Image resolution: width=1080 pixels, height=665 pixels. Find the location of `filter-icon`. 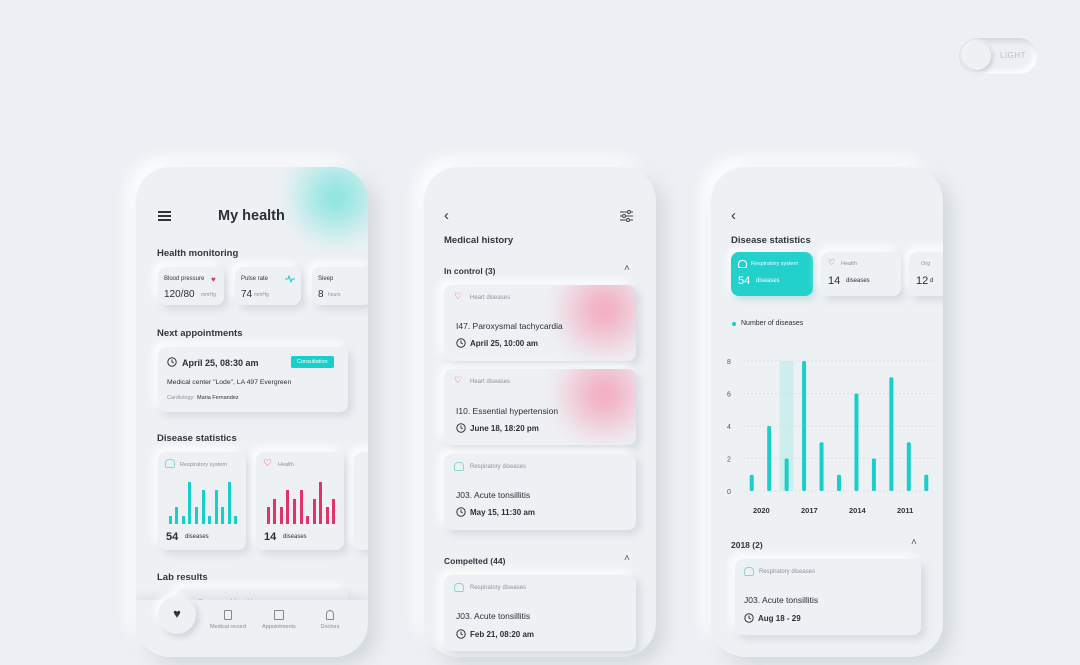

filter-icon is located at coordinates (626, 216).